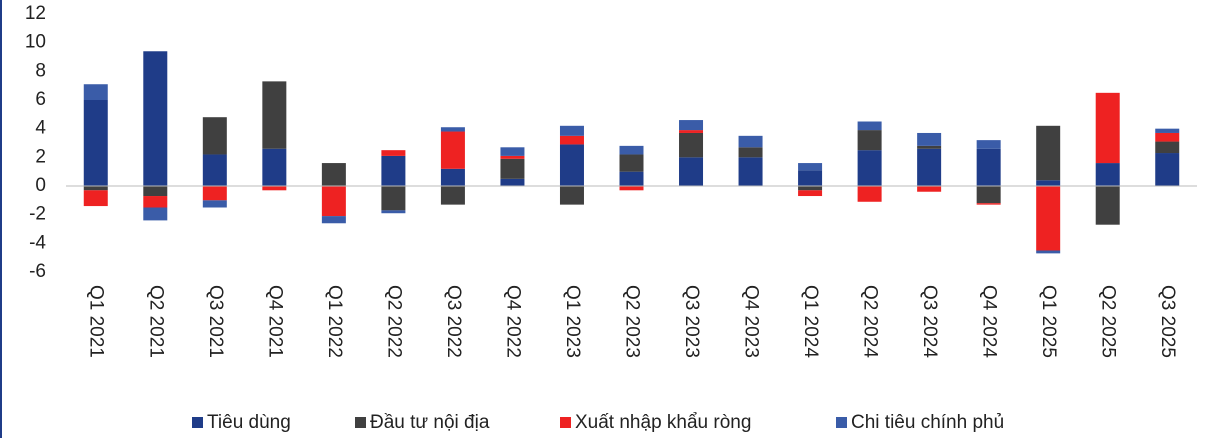 This screenshot has width=1206, height=438. I want to click on y-tick-label: 8, so click(40, 70).